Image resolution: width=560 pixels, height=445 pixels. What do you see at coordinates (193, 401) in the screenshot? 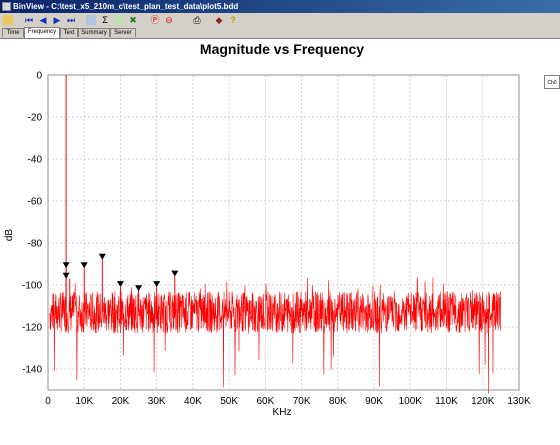
I see `x-tick-label: 40K` at bounding box center [193, 401].